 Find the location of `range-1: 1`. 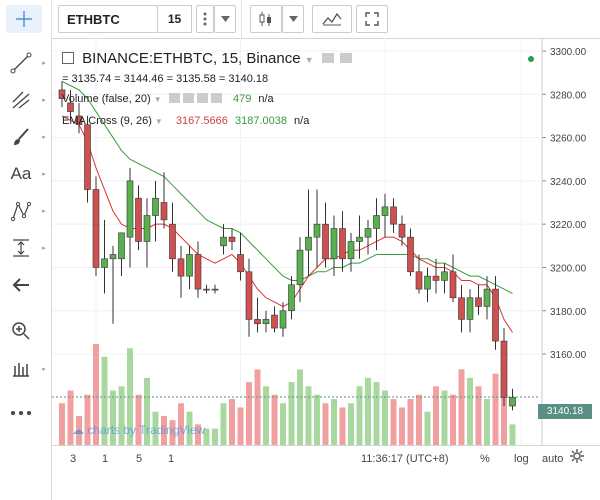

range-1: 1 is located at coordinates (171, 459).